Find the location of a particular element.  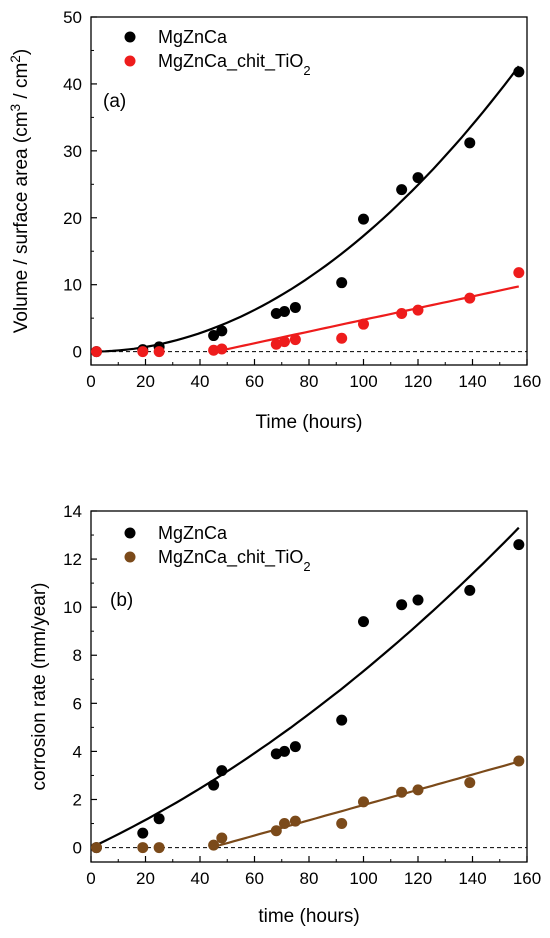

y-tick-label: 20 is located at coordinates (72, 218).